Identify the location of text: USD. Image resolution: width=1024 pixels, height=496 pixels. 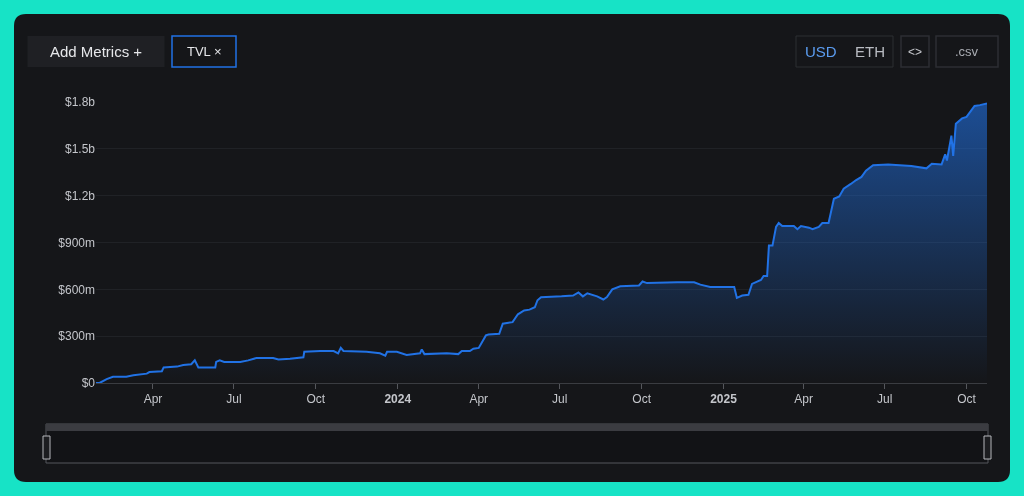
(821, 51).